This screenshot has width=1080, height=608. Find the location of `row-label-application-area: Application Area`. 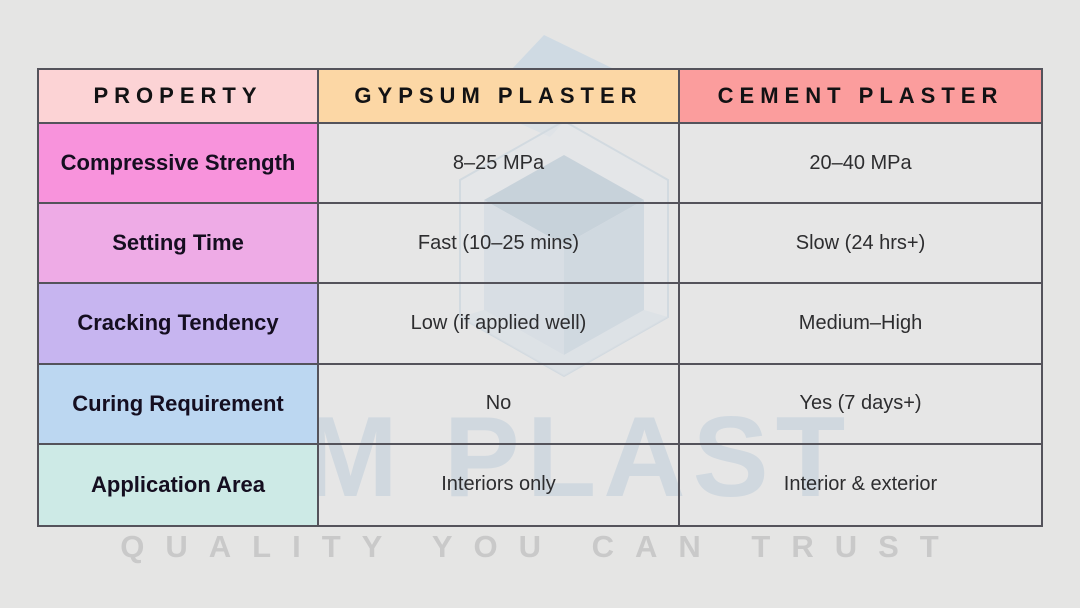

row-label-application-area: Application Area is located at coordinates (179, 484).